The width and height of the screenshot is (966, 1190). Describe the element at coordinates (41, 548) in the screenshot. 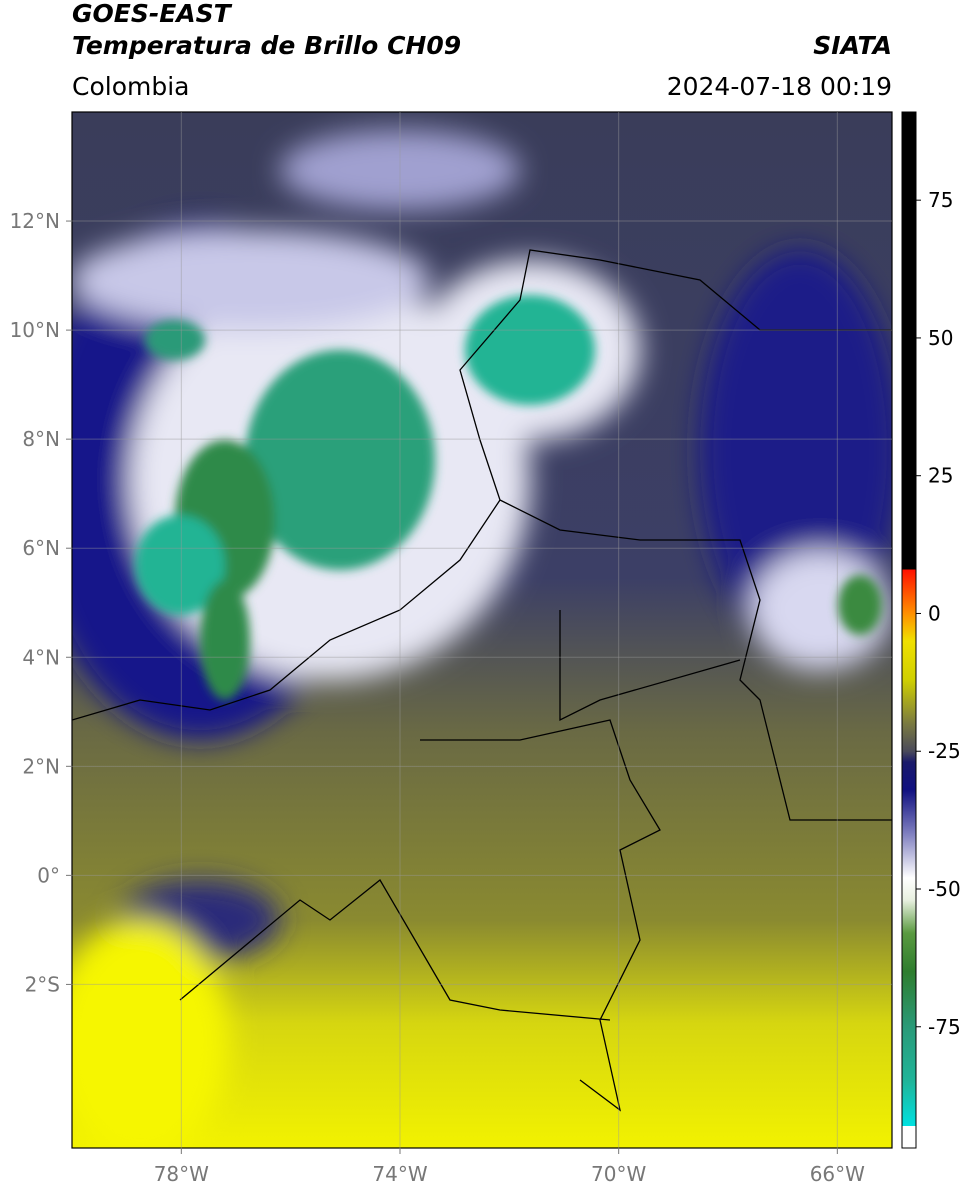

I see `y-tick-label: 6°N` at that location.